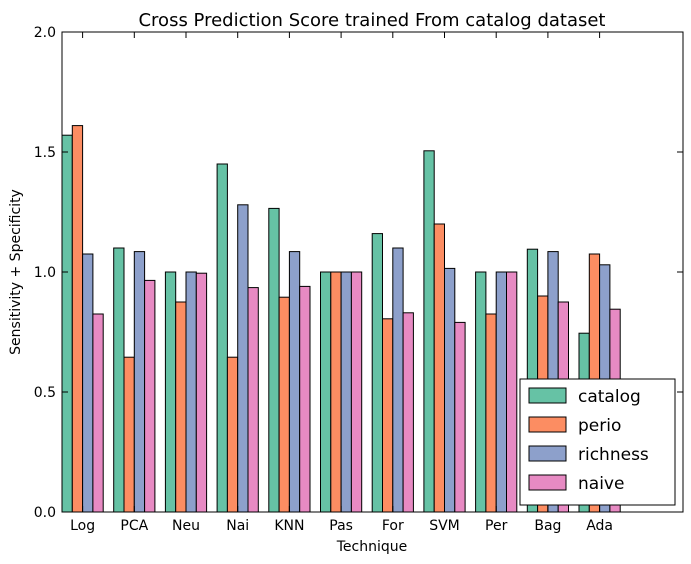 The width and height of the screenshot is (691, 564). Describe the element at coordinates (45, 153) in the screenshot. I see `y-tick-label: 1.5` at that location.